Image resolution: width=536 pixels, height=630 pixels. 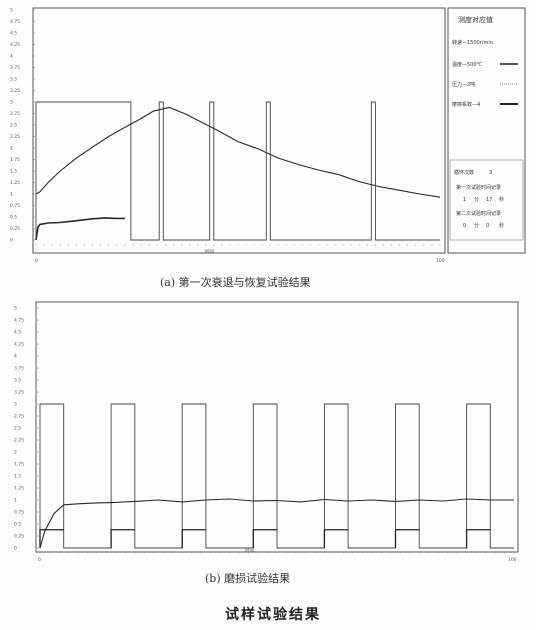 I want to click on info-box, so click(x=486, y=200).